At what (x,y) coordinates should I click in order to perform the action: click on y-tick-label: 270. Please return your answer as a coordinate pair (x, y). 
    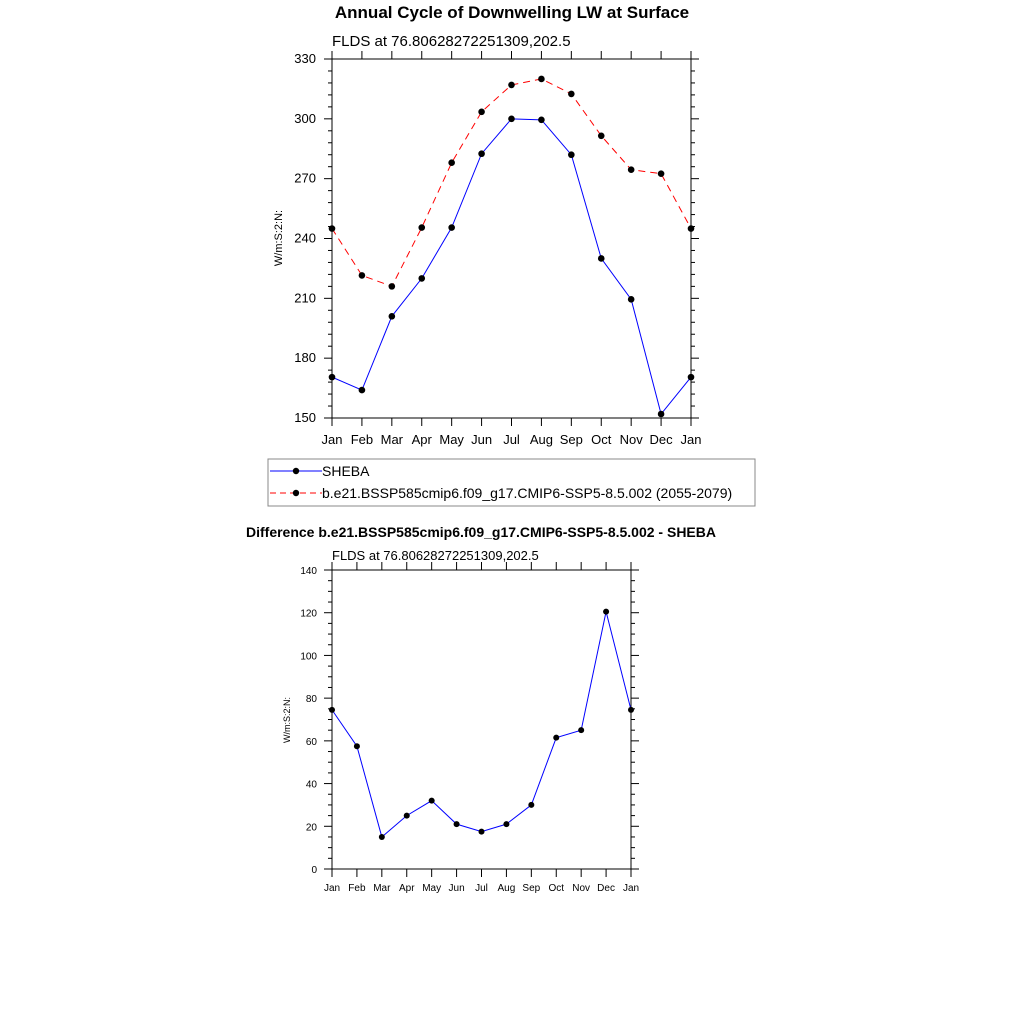
    Looking at the image, I should click on (305, 178).